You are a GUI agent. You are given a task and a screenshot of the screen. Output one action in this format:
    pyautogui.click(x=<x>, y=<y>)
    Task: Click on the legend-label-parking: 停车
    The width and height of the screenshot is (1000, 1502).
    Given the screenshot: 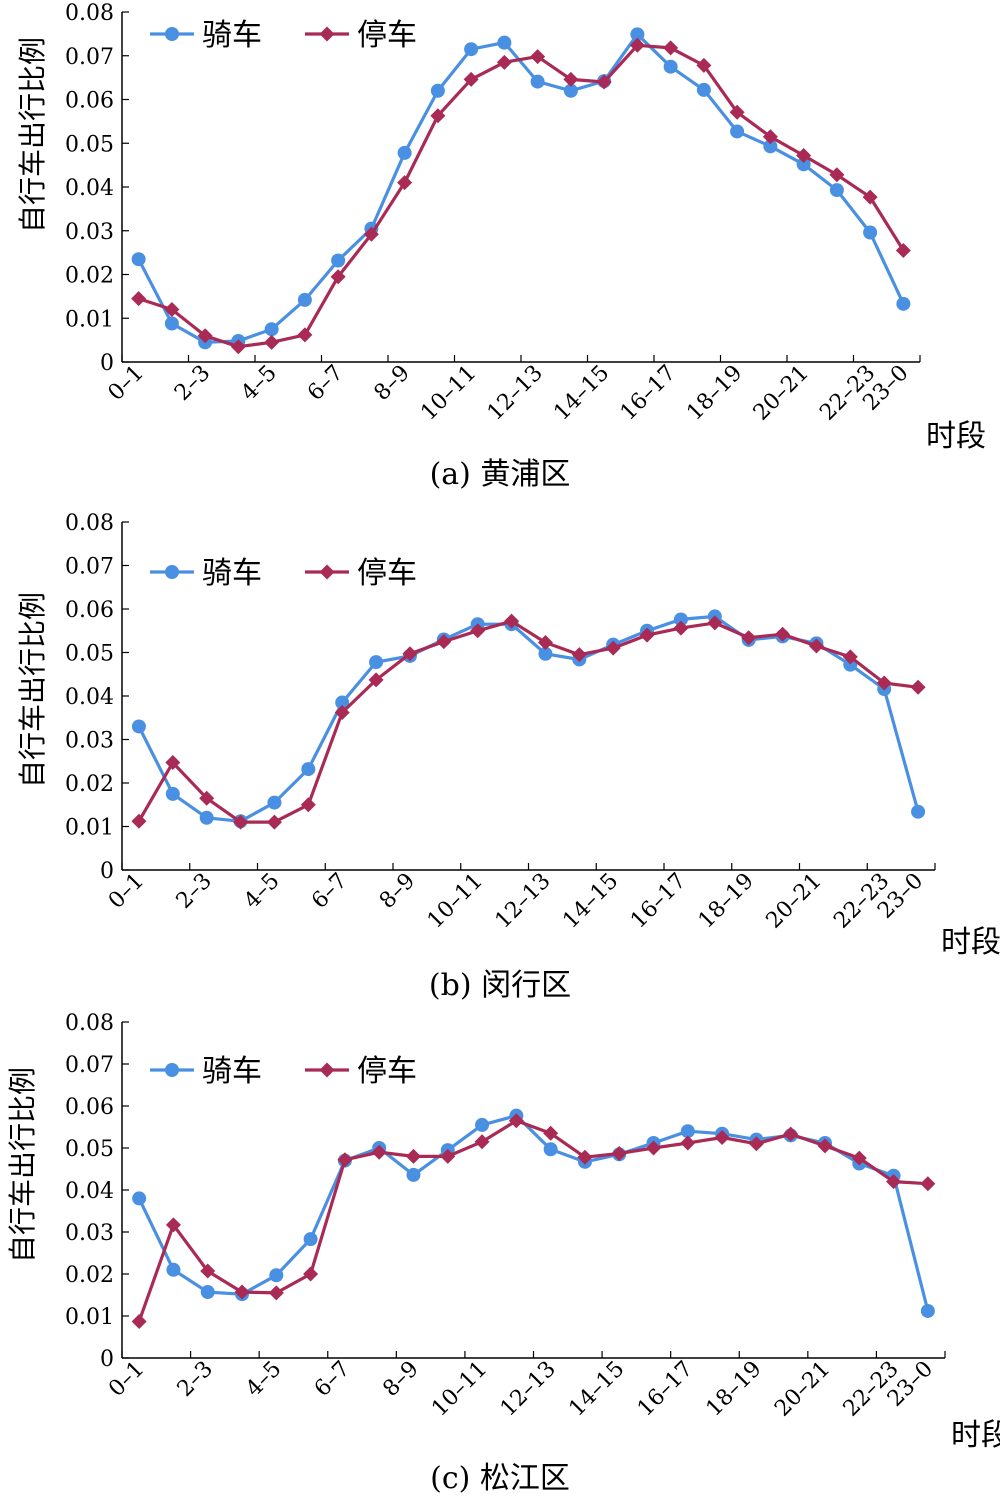 What is the action you would take?
    pyautogui.click(x=387, y=573)
    